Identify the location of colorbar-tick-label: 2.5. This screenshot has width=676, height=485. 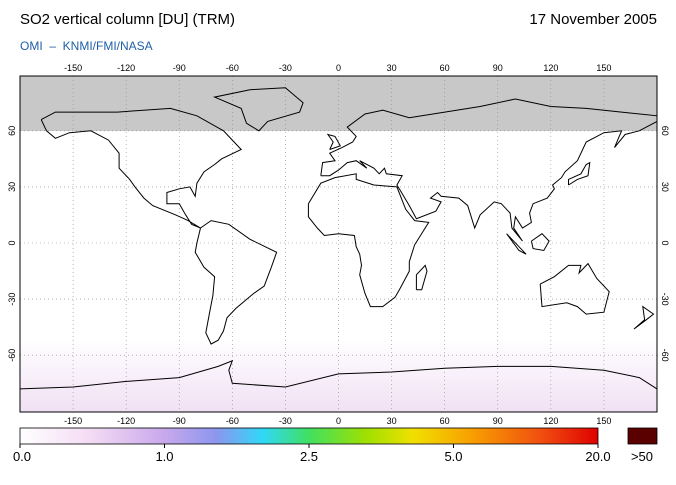
(309, 456).